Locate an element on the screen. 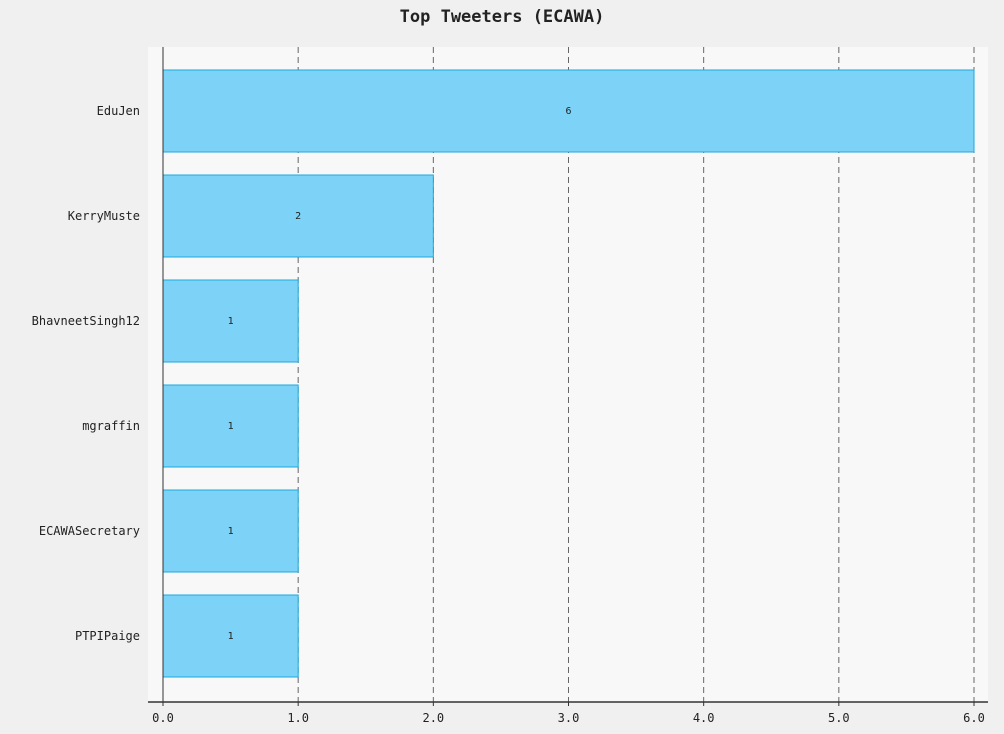  x-tick-label: 6.0 is located at coordinates (974, 718).